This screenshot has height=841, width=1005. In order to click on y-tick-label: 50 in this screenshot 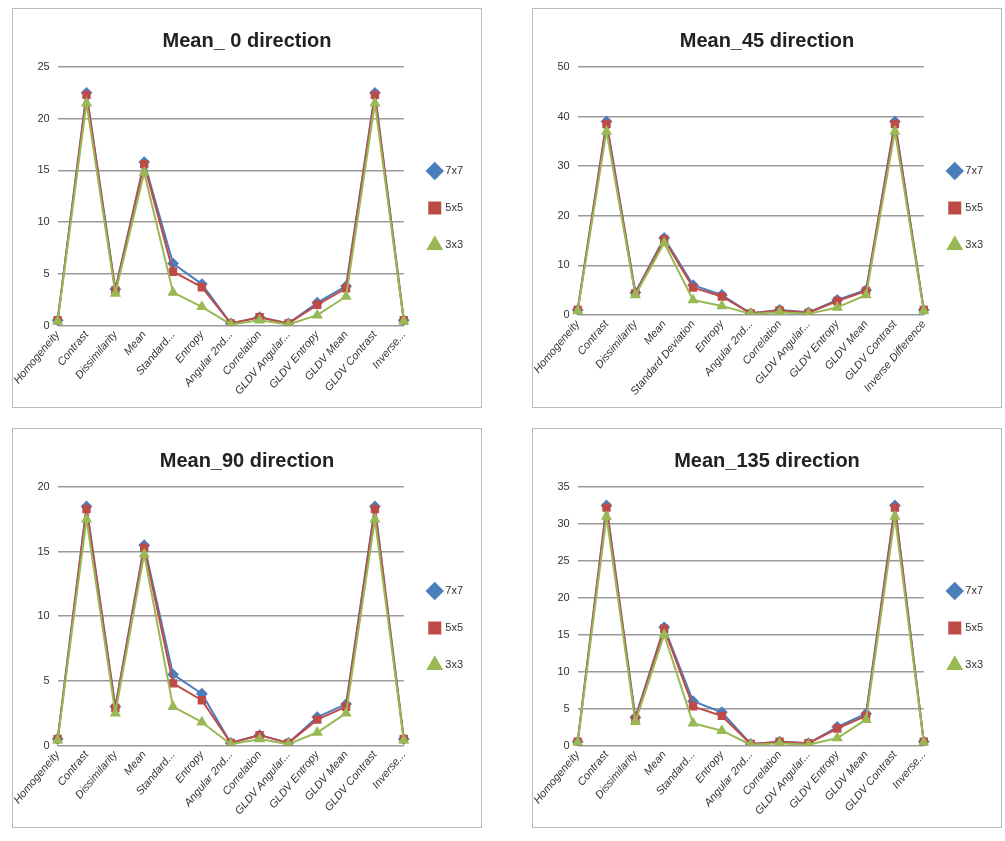, I will do `click(563, 66)`.